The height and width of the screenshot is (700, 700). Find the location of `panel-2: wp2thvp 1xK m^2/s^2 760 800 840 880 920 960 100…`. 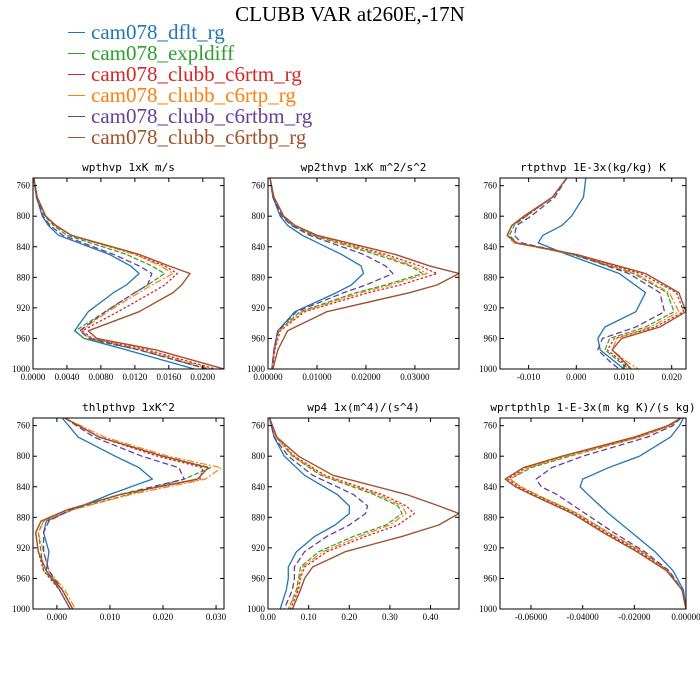

panel-2: wp2thvp 1xK m^2/s^2 760 800 840 880 920 960 100… is located at coordinates (353, 271).